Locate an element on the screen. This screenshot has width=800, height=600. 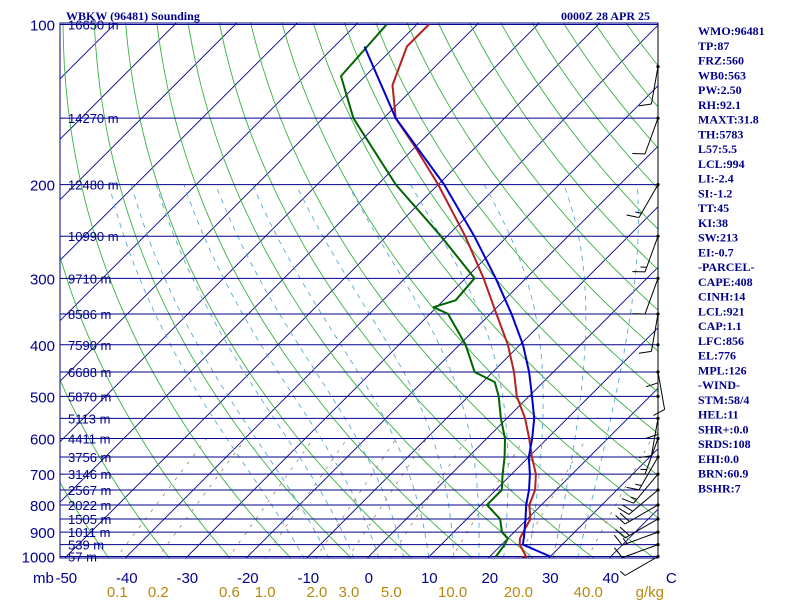
temperature-tick-label: 10 is located at coordinates (429, 578).